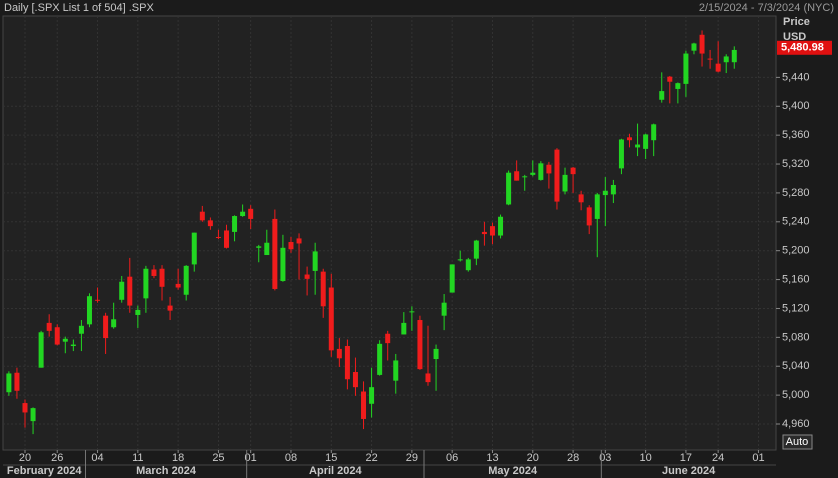 This screenshot has height=478, width=838. What do you see at coordinates (796, 424) in the screenshot?
I see `y-tick-label: 4,960` at bounding box center [796, 424].